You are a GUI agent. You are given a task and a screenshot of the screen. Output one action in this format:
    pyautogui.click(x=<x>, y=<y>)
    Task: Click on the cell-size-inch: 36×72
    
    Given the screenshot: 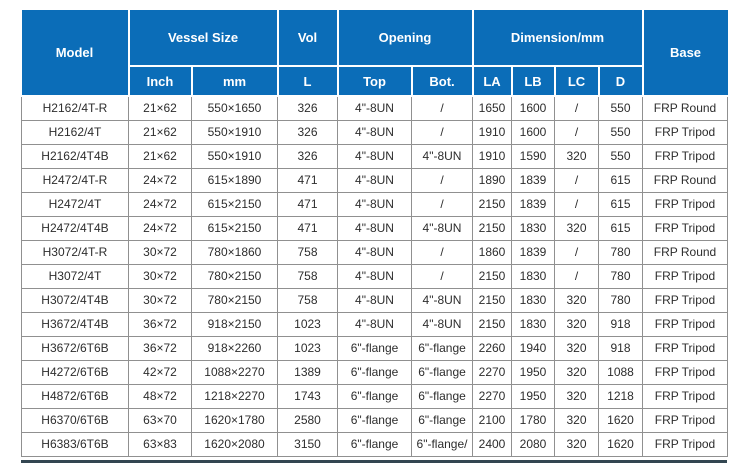 What is the action you would take?
    pyautogui.click(x=160, y=324)
    